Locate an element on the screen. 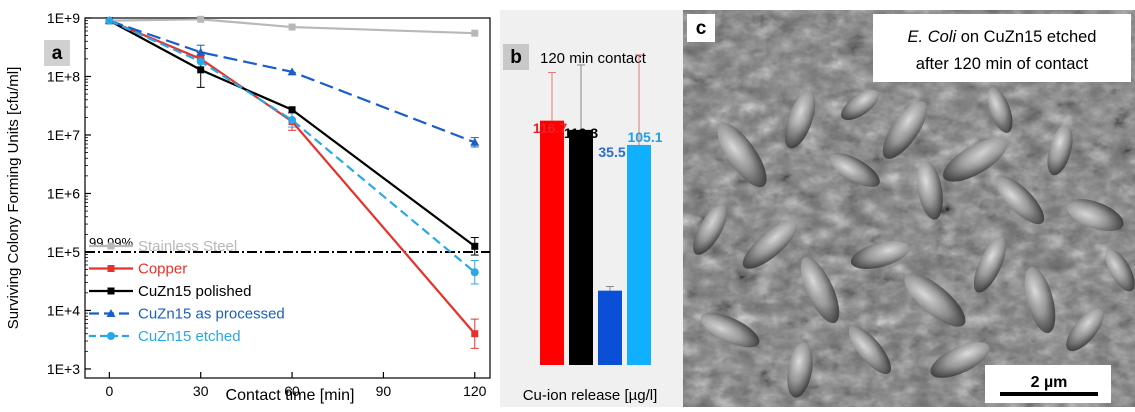 The height and width of the screenshot is (412, 1135). series-line-cuzn15-as-processed is located at coordinates (292, 81).